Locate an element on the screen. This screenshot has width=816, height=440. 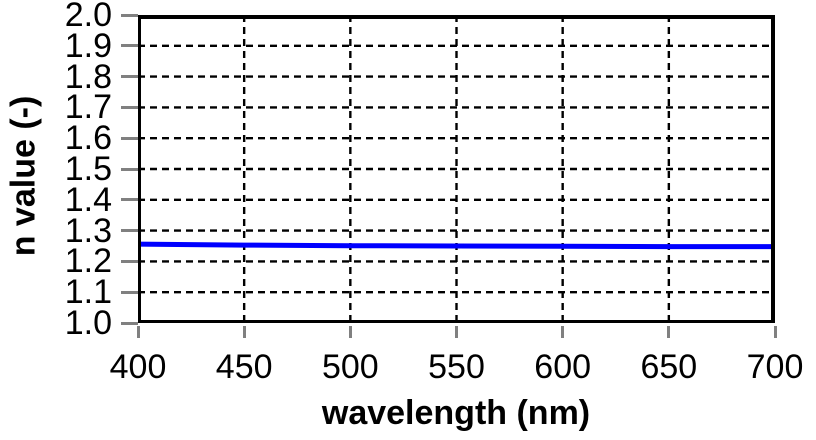
y-tick-label: 1.3 is located at coordinates (88, 230).